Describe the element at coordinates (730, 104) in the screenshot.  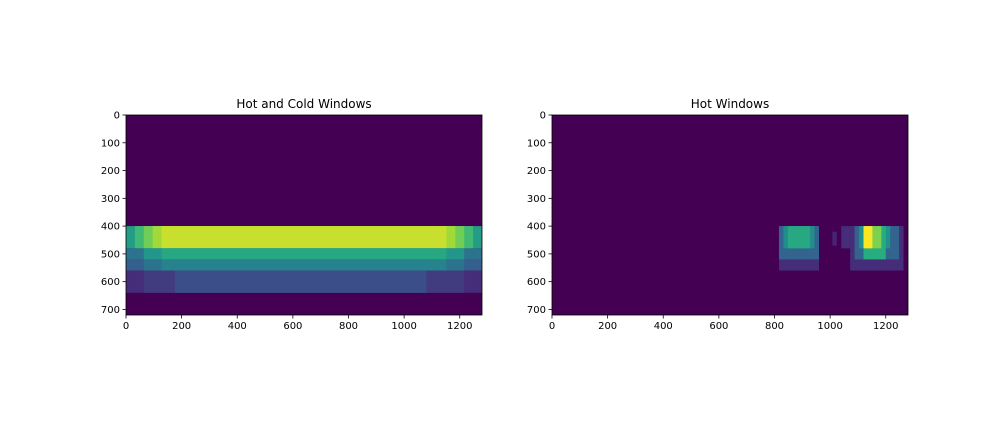
I see `chart-title: Hot Windows` at that location.